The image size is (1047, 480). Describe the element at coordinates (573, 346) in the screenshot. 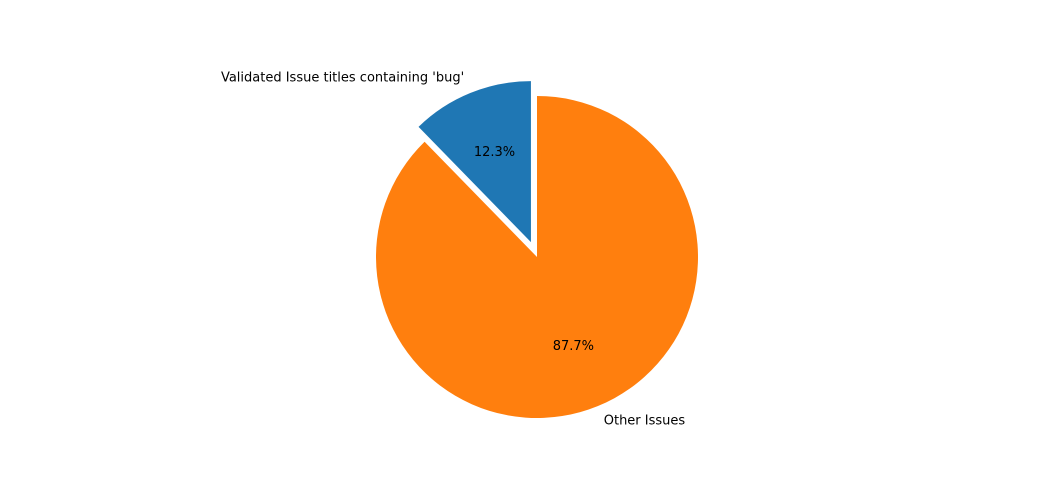

I see `pie-percent-label: 87.7%` at that location.